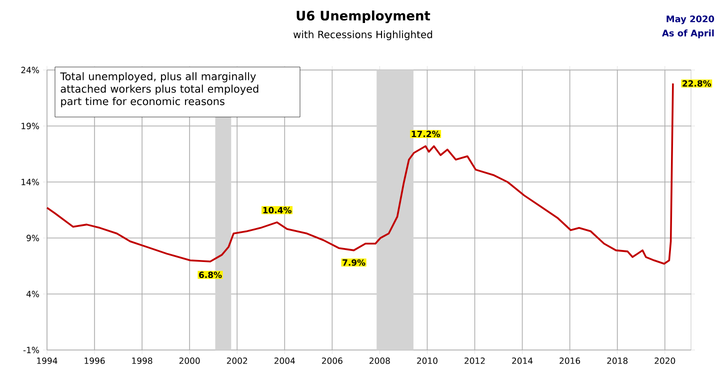 This screenshot has height=385, width=726. Describe the element at coordinates (210, 275) in the screenshot. I see `annotation: 6.8%` at that location.